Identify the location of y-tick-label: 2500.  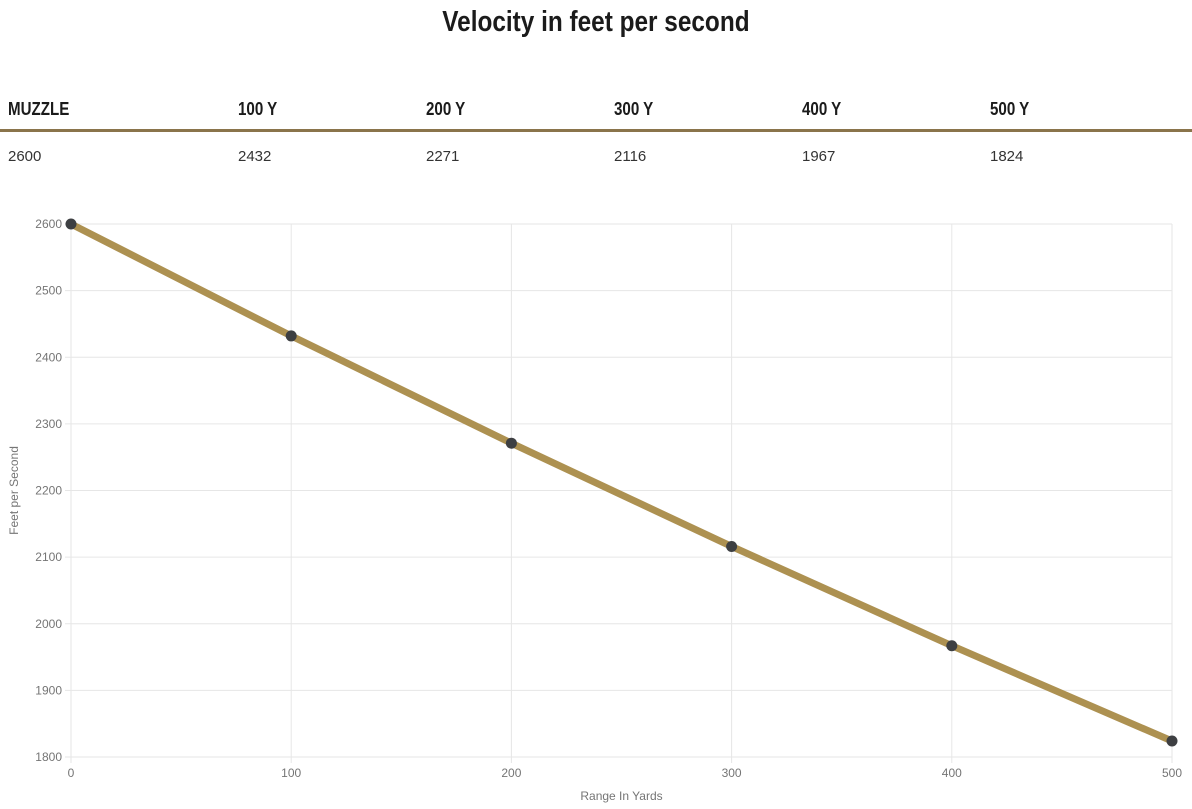
(48, 291).